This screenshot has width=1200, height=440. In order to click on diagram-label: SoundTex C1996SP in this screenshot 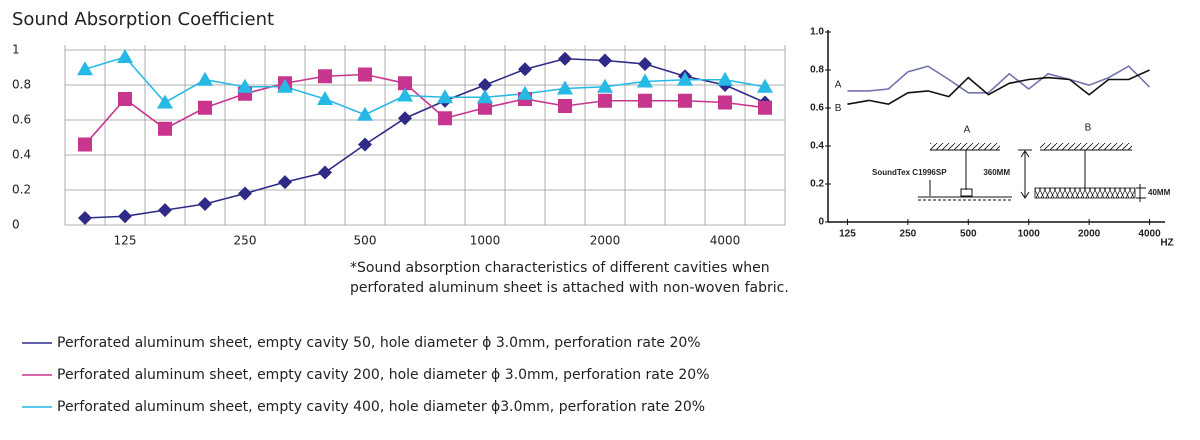, I will do `click(909, 172)`.